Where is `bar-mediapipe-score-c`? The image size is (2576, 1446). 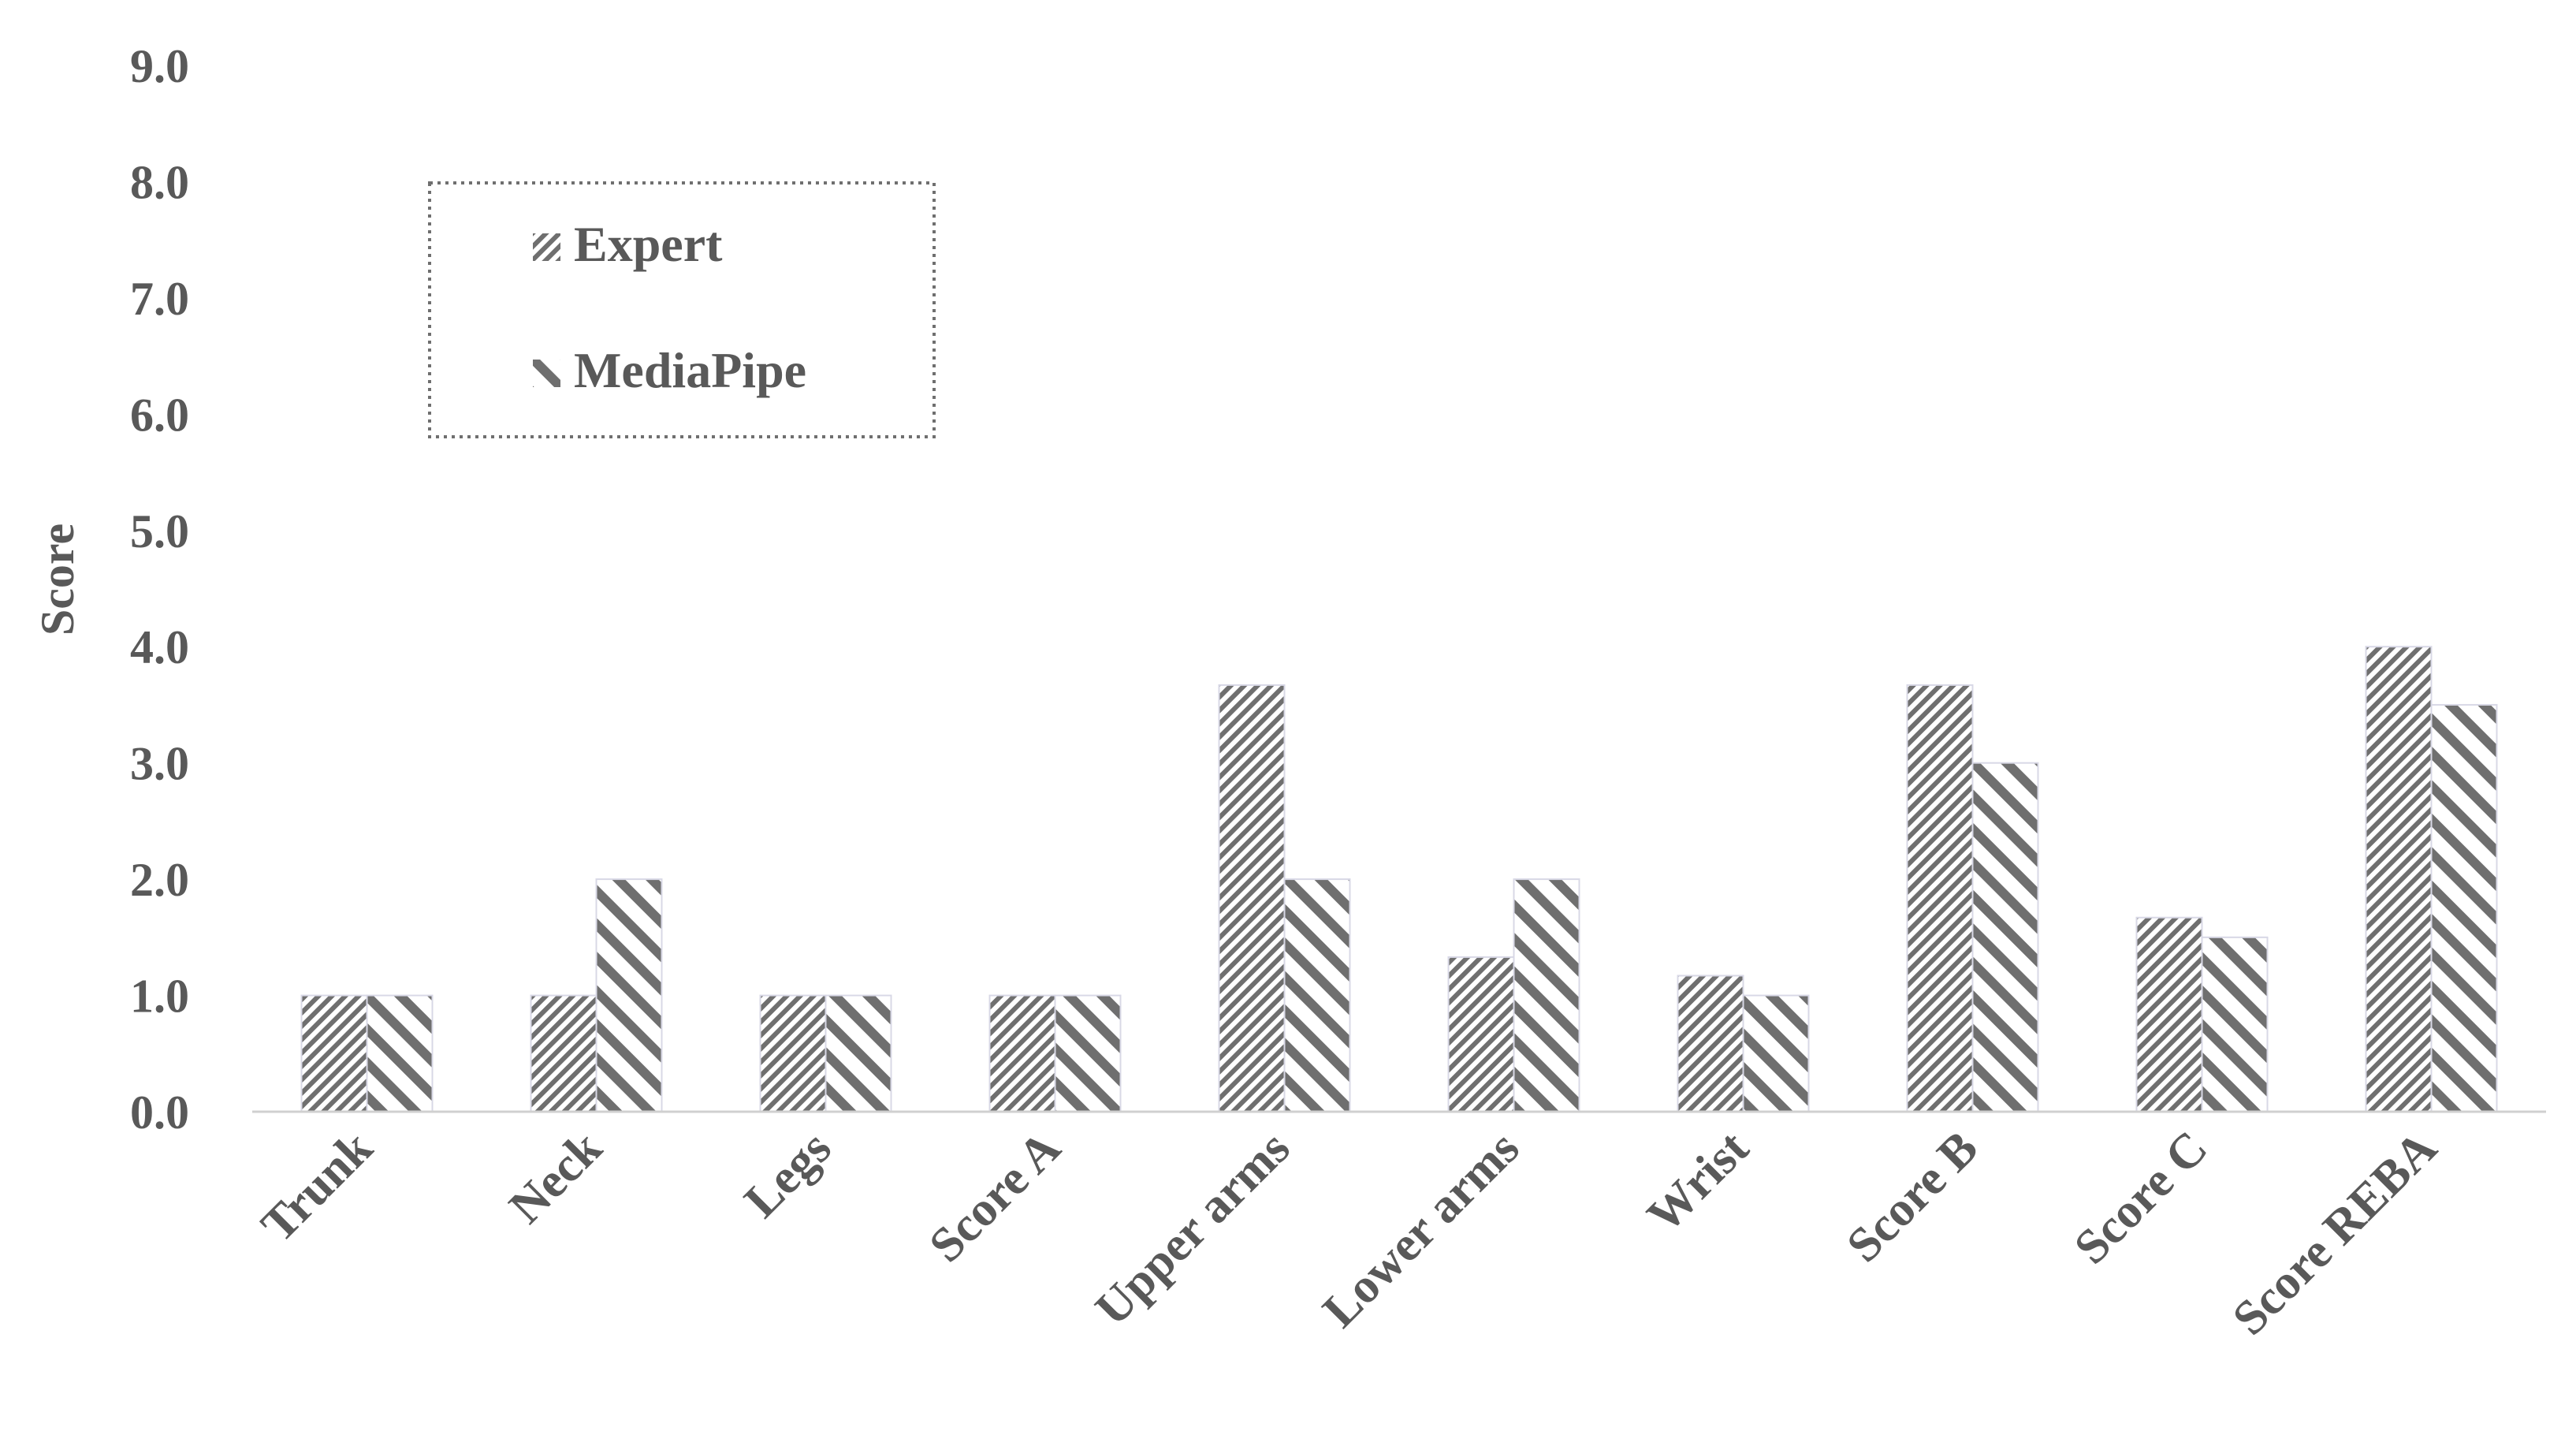
bar-mediapipe-score-c is located at coordinates (2235, 1024).